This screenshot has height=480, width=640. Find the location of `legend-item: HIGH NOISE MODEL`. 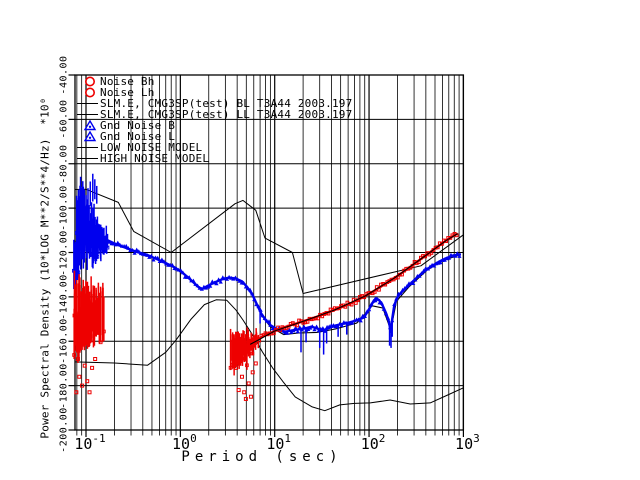

legend-item: HIGH NOISE MODEL is located at coordinates (214, 158).